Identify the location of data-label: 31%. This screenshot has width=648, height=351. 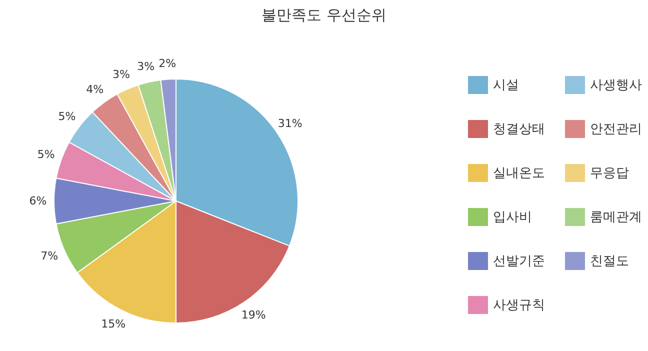
(290, 123).